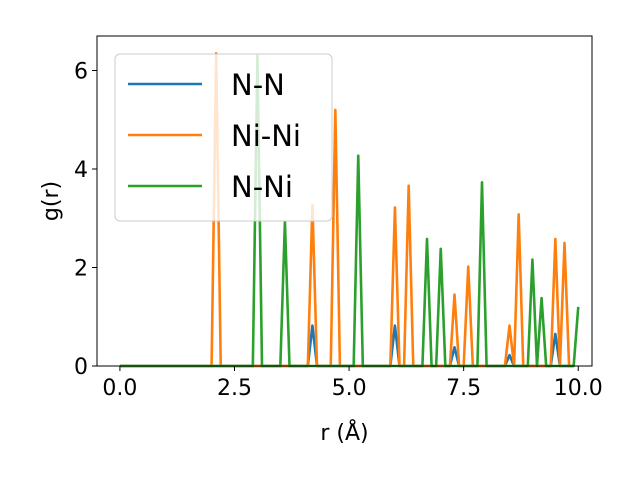  What do you see at coordinates (81, 367) in the screenshot?
I see `y-tick-label: 0` at bounding box center [81, 367].